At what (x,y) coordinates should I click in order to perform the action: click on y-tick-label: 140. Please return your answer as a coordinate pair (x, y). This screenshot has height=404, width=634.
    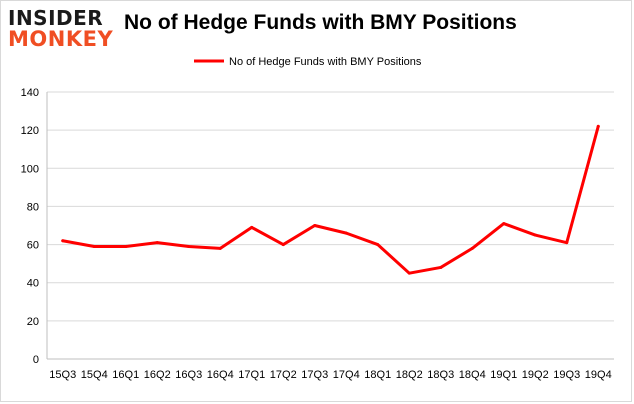
    Looking at the image, I should click on (30, 93).